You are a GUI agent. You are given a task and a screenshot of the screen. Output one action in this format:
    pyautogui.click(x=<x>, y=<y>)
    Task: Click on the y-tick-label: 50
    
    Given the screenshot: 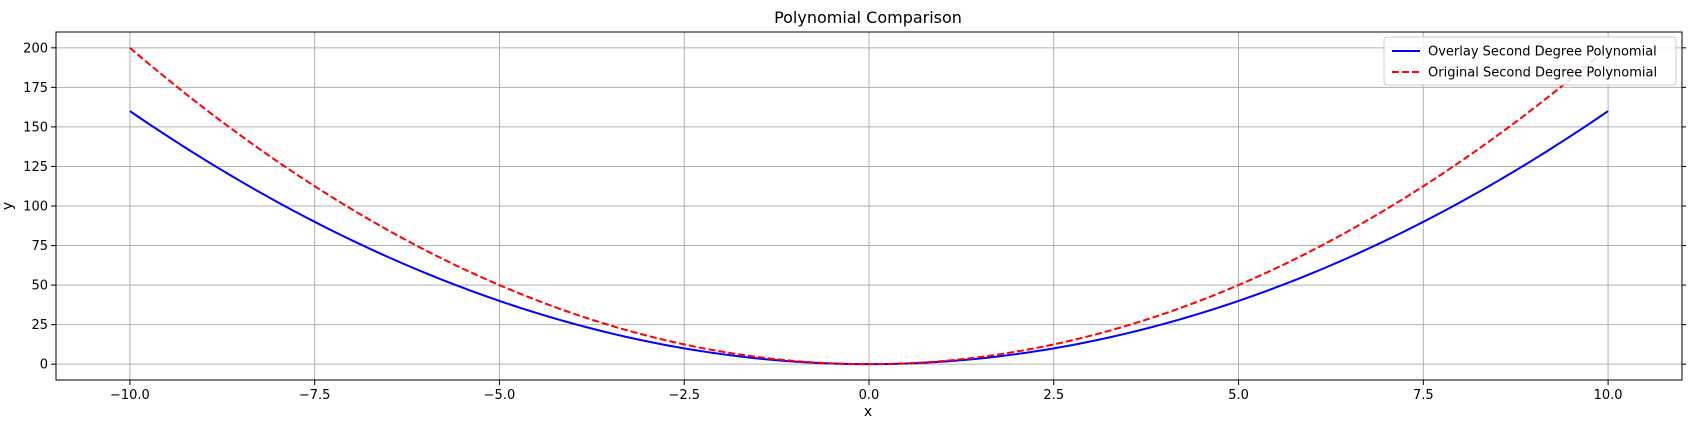 What is the action you would take?
    pyautogui.click(x=39, y=286)
    